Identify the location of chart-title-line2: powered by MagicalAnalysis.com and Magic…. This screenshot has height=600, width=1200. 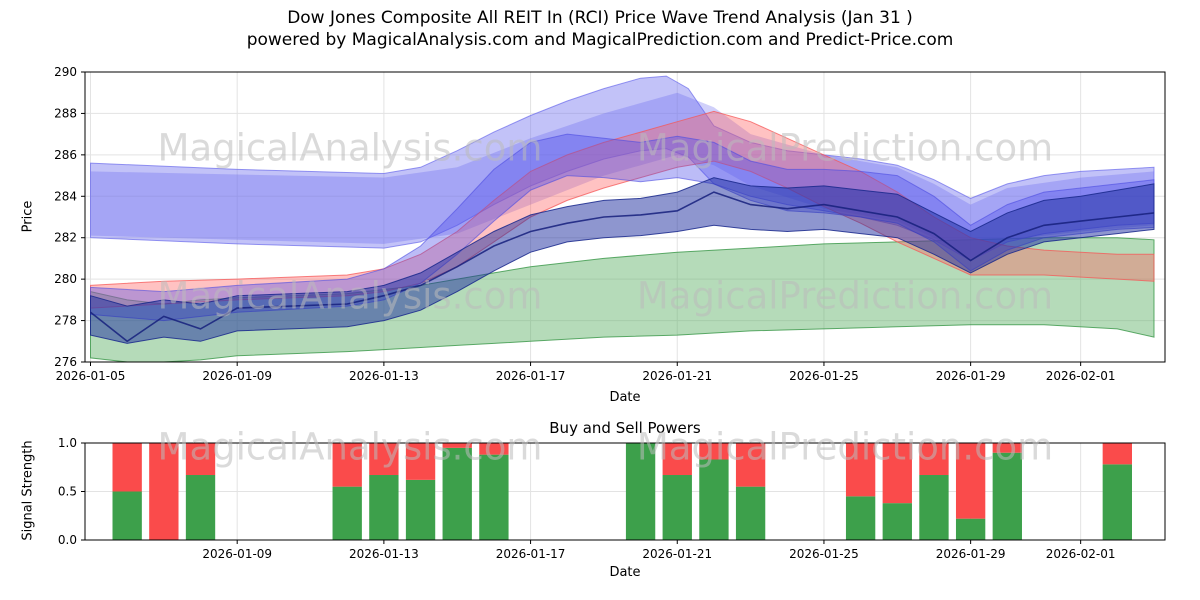
(600, 40).